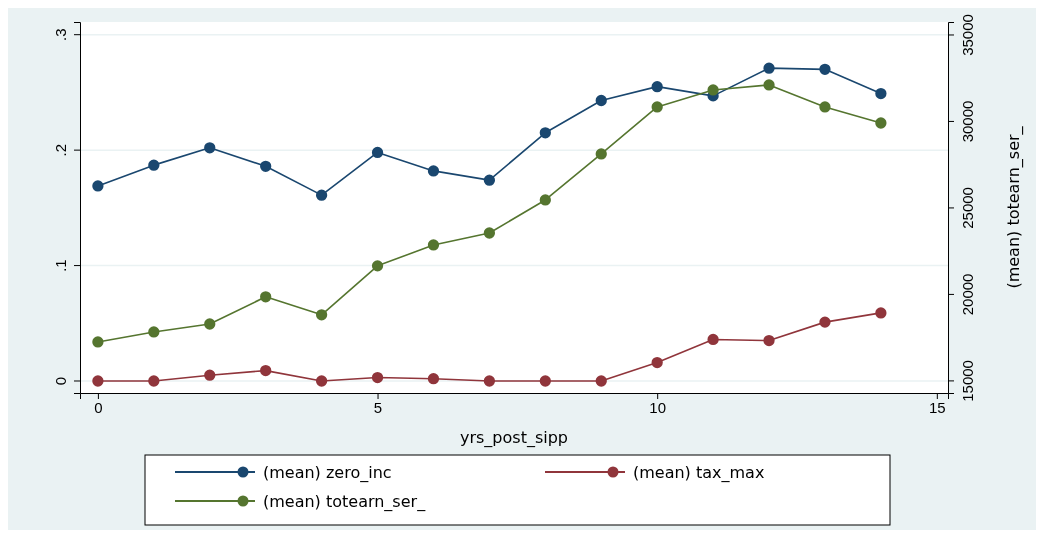  Describe the element at coordinates (968, 121) in the screenshot. I see `y2-tick-label: 30000` at that location.